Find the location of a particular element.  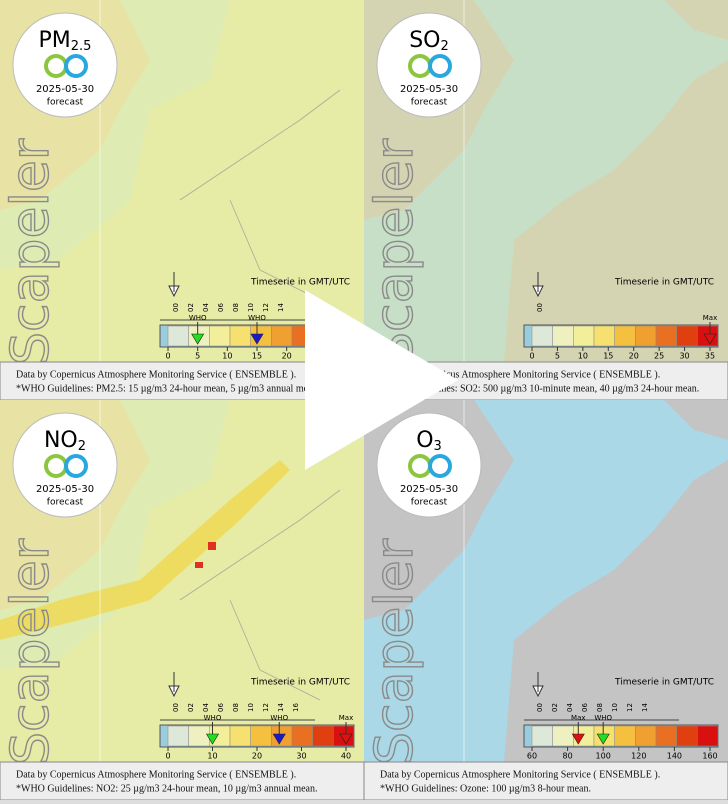

pollutant: O3 is located at coordinates (429, 441).